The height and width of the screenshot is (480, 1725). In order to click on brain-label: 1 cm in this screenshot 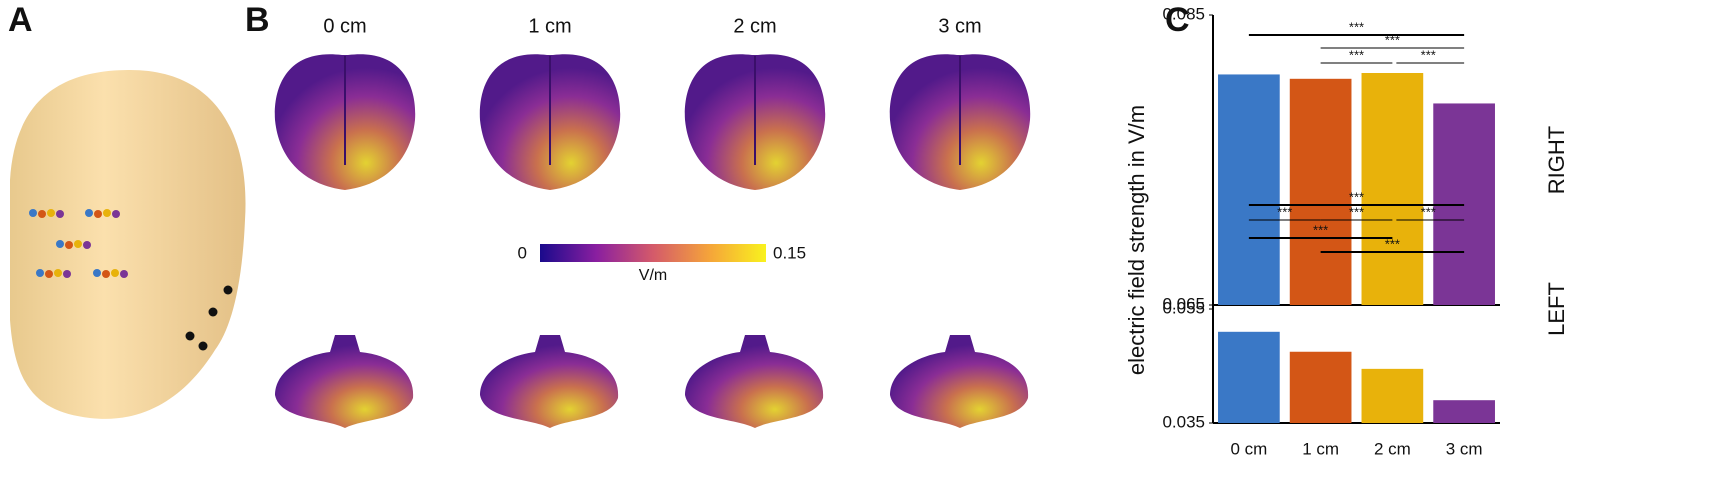, I will do `click(549, 26)`.